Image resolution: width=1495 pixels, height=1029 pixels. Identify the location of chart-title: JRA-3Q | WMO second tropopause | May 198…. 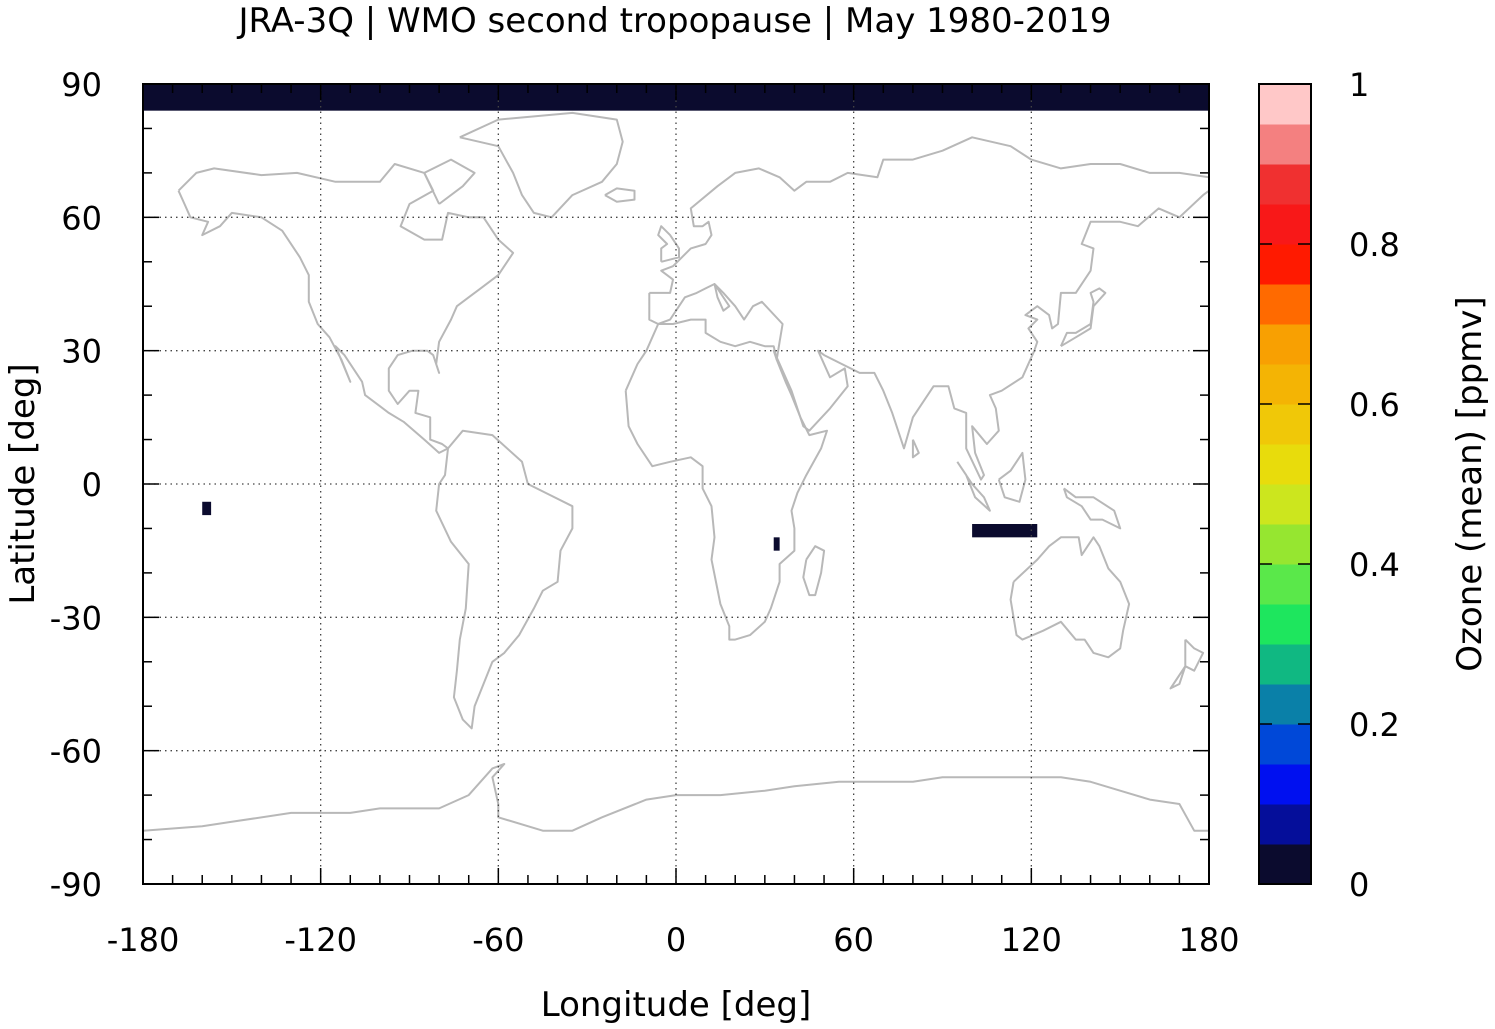
(674, 21).